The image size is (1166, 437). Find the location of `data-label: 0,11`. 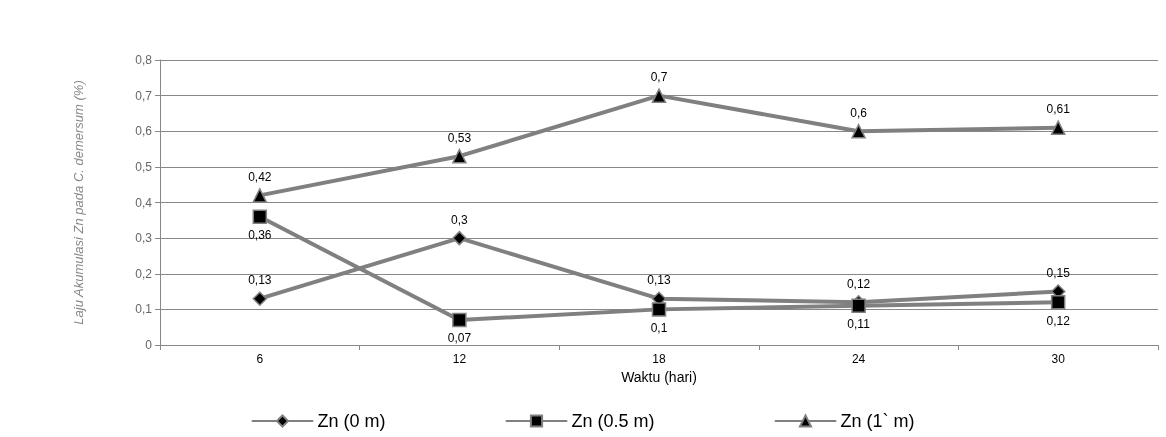

data-label: 0,11 is located at coordinates (859, 324).